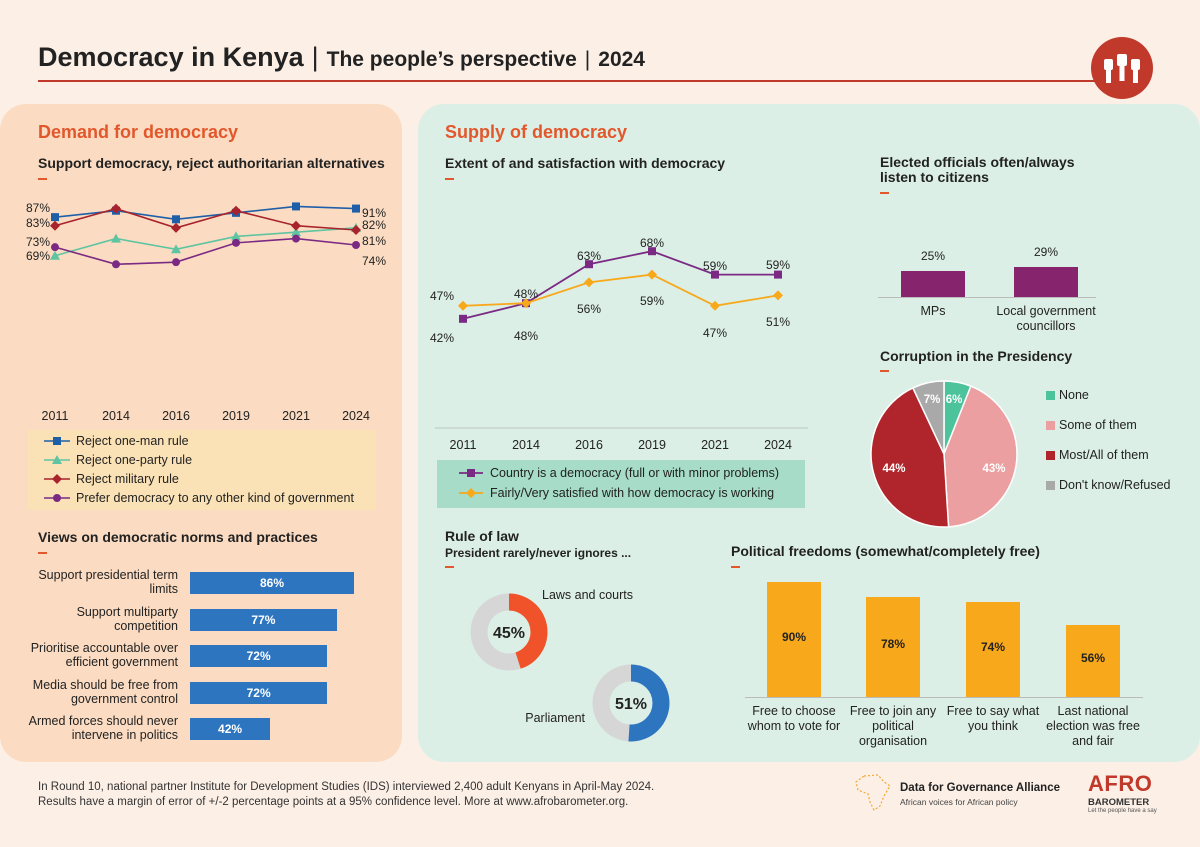  What do you see at coordinates (1091, 425) in the screenshot?
I see `legend-item: Some of them` at bounding box center [1091, 425].